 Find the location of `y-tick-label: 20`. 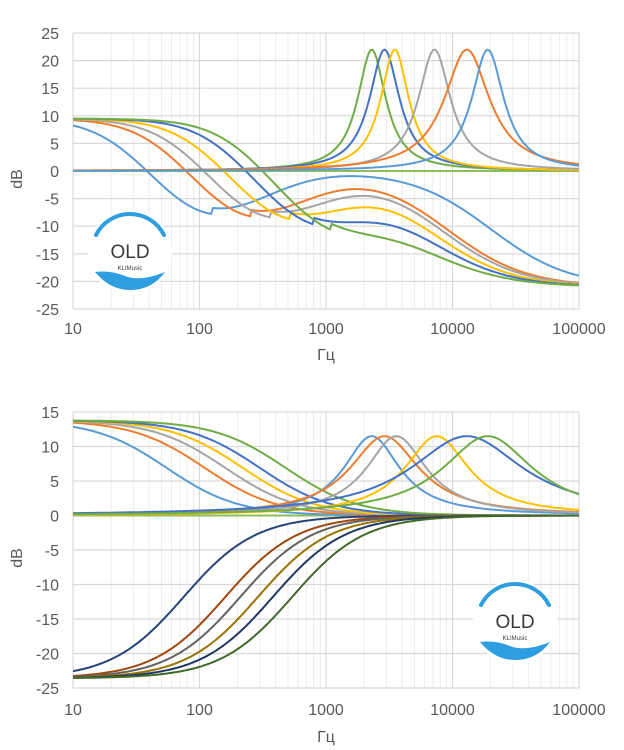

y-tick-label: 20 is located at coordinates (50, 62).